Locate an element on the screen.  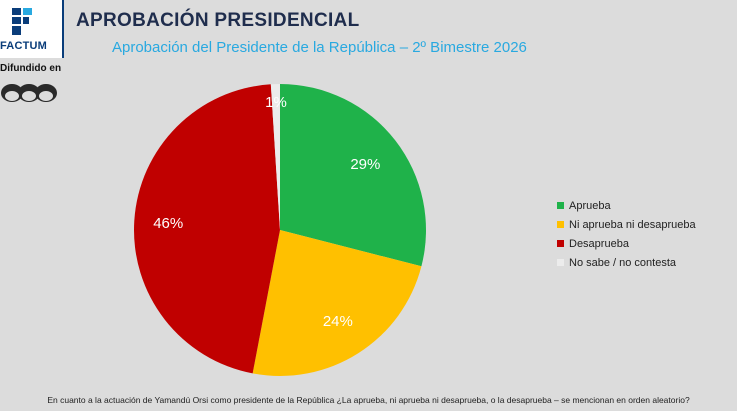
brand-logo-area: FACTUM is located at coordinates (31, 29).